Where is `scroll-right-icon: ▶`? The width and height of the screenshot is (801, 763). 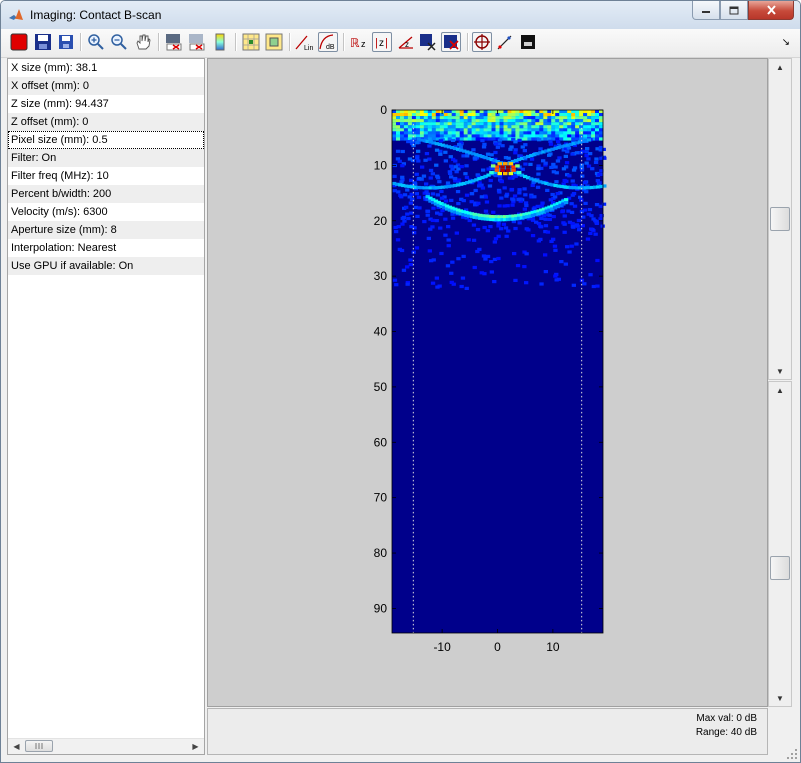
scroll-right-icon: ▶ is located at coordinates (195, 746).